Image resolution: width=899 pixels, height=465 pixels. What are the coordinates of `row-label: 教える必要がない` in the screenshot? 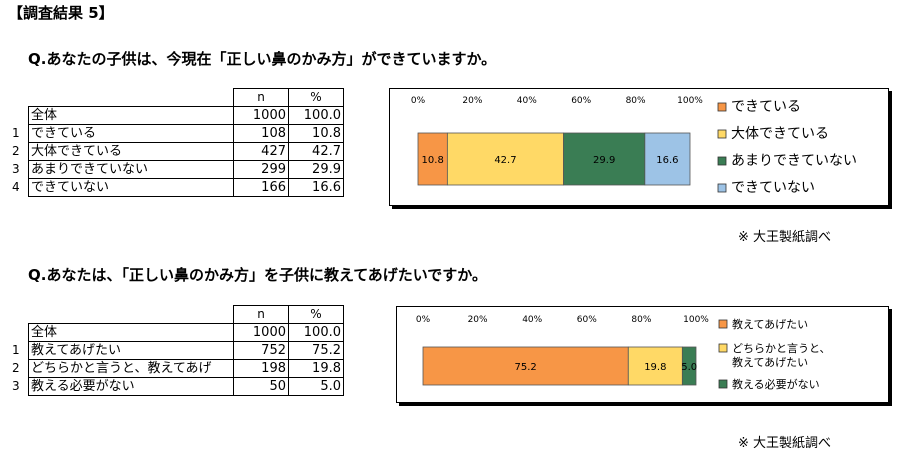 It's located at (131, 386).